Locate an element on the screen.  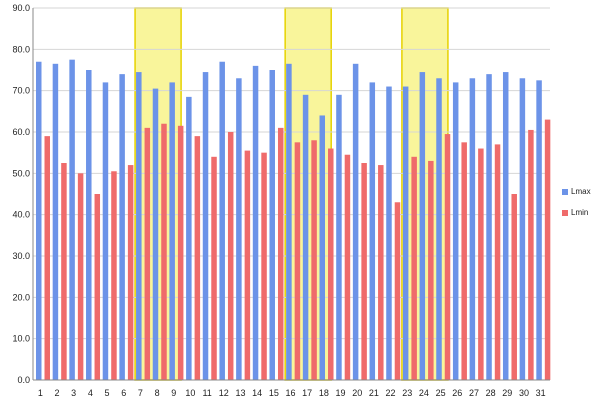
x-tick-label: 17 is located at coordinates (307, 393).